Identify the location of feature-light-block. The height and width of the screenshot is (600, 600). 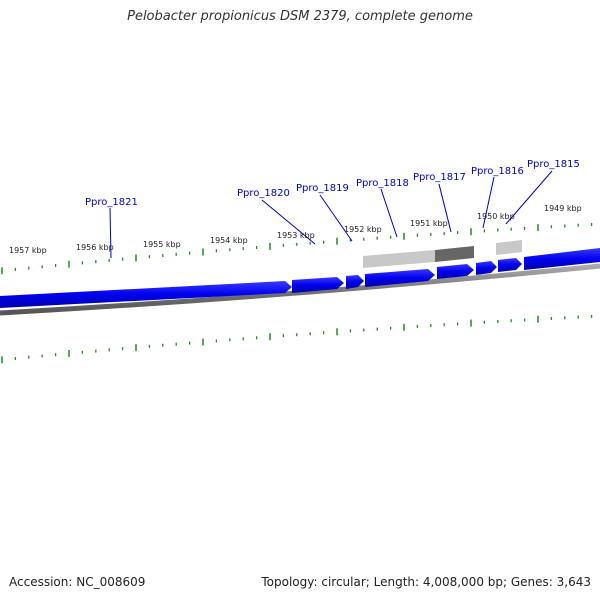
(399, 259).